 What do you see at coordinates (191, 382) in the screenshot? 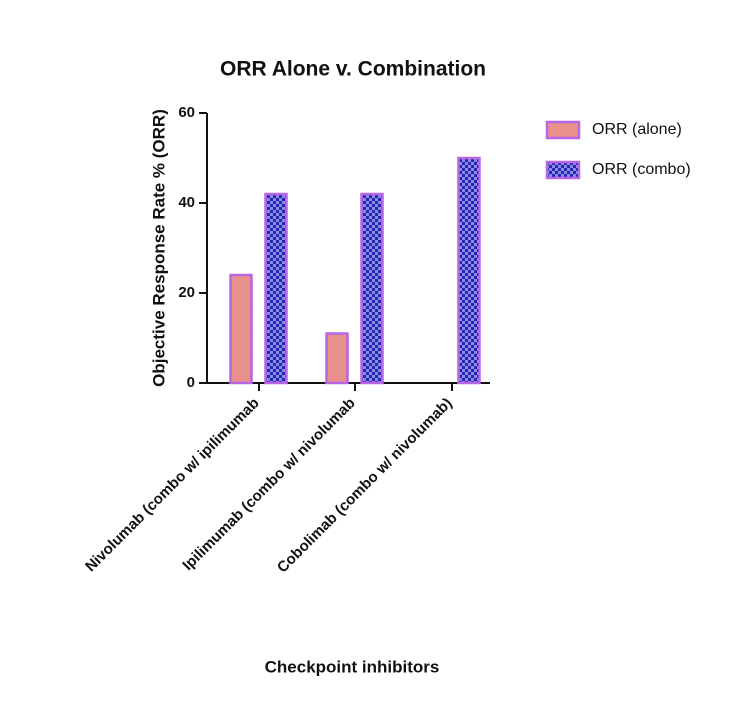
I see `y-tick-label: 0` at bounding box center [191, 382].